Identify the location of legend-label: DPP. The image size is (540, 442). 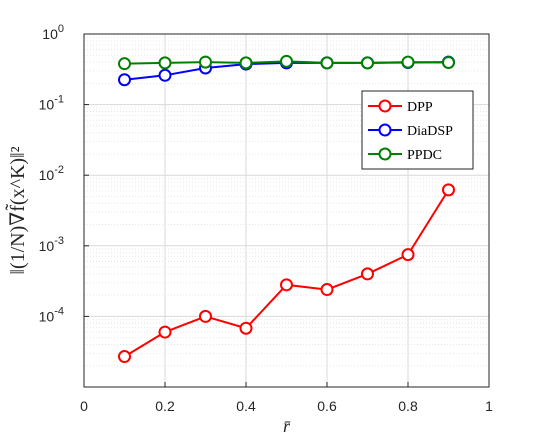
(420, 107).